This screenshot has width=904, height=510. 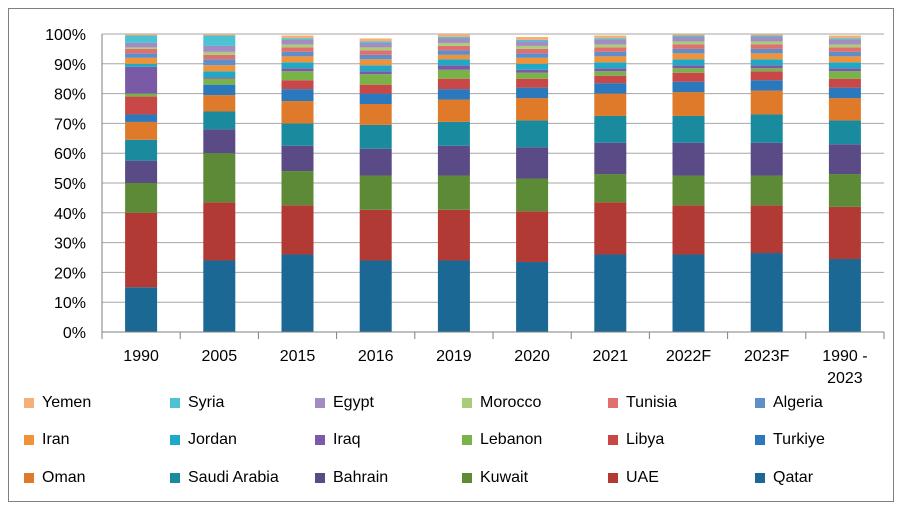 I want to click on y-tick-label: 80%, so click(x=70, y=95).